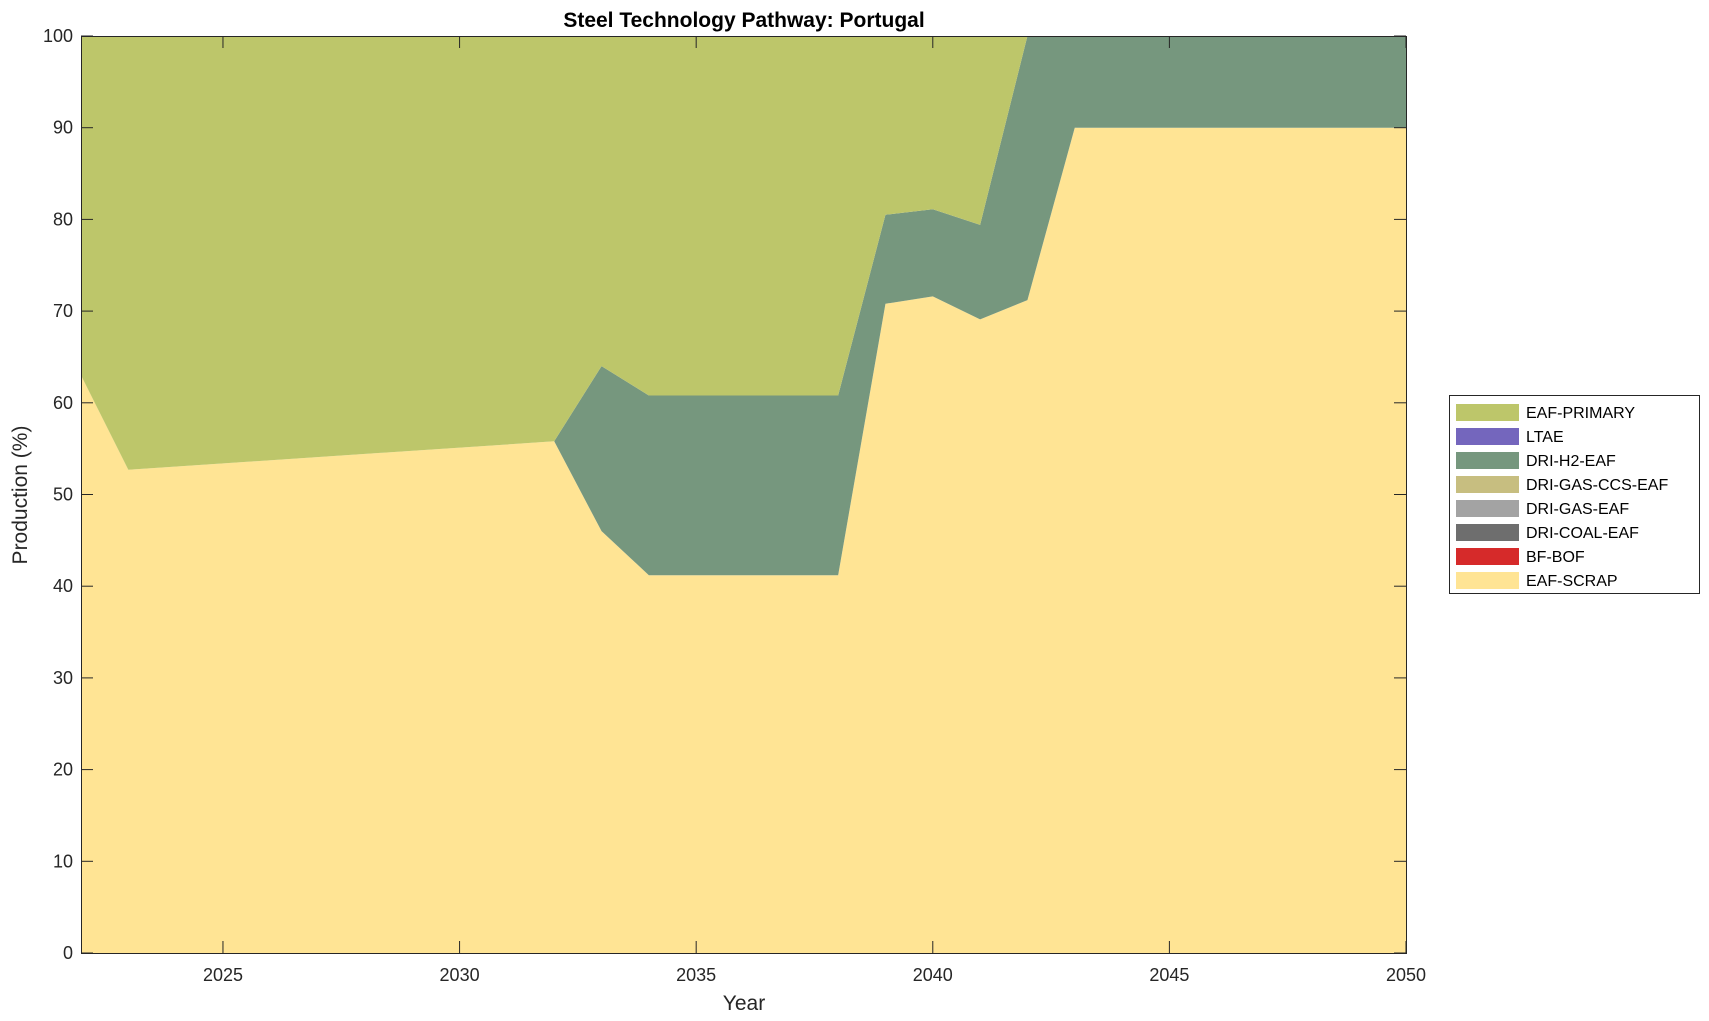 This screenshot has height=1021, width=1709. I want to click on legend-label-dri-gas-eaf: DRI-GAS-EAF, so click(1577, 509).